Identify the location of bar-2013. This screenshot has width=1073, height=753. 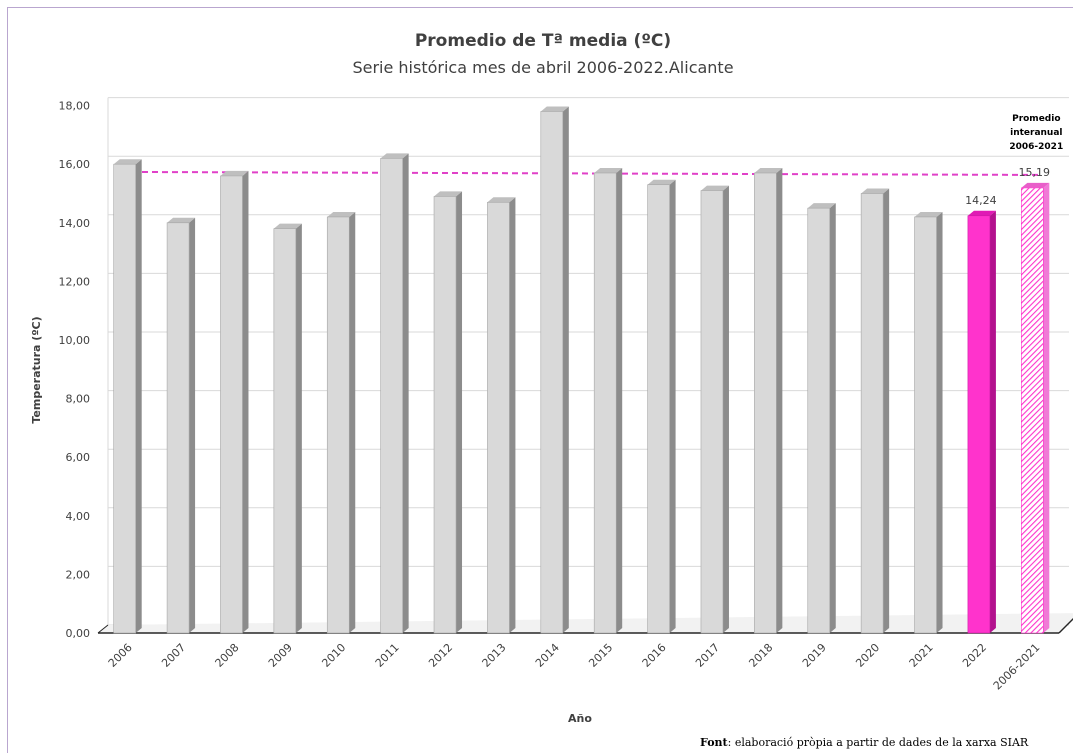
(501, 415).